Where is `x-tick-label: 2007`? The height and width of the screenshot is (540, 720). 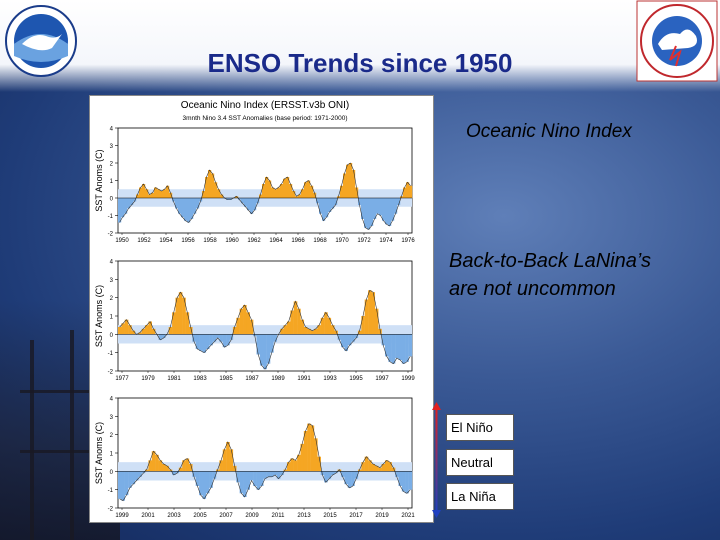 x-tick-label: 2007 is located at coordinates (226, 516).